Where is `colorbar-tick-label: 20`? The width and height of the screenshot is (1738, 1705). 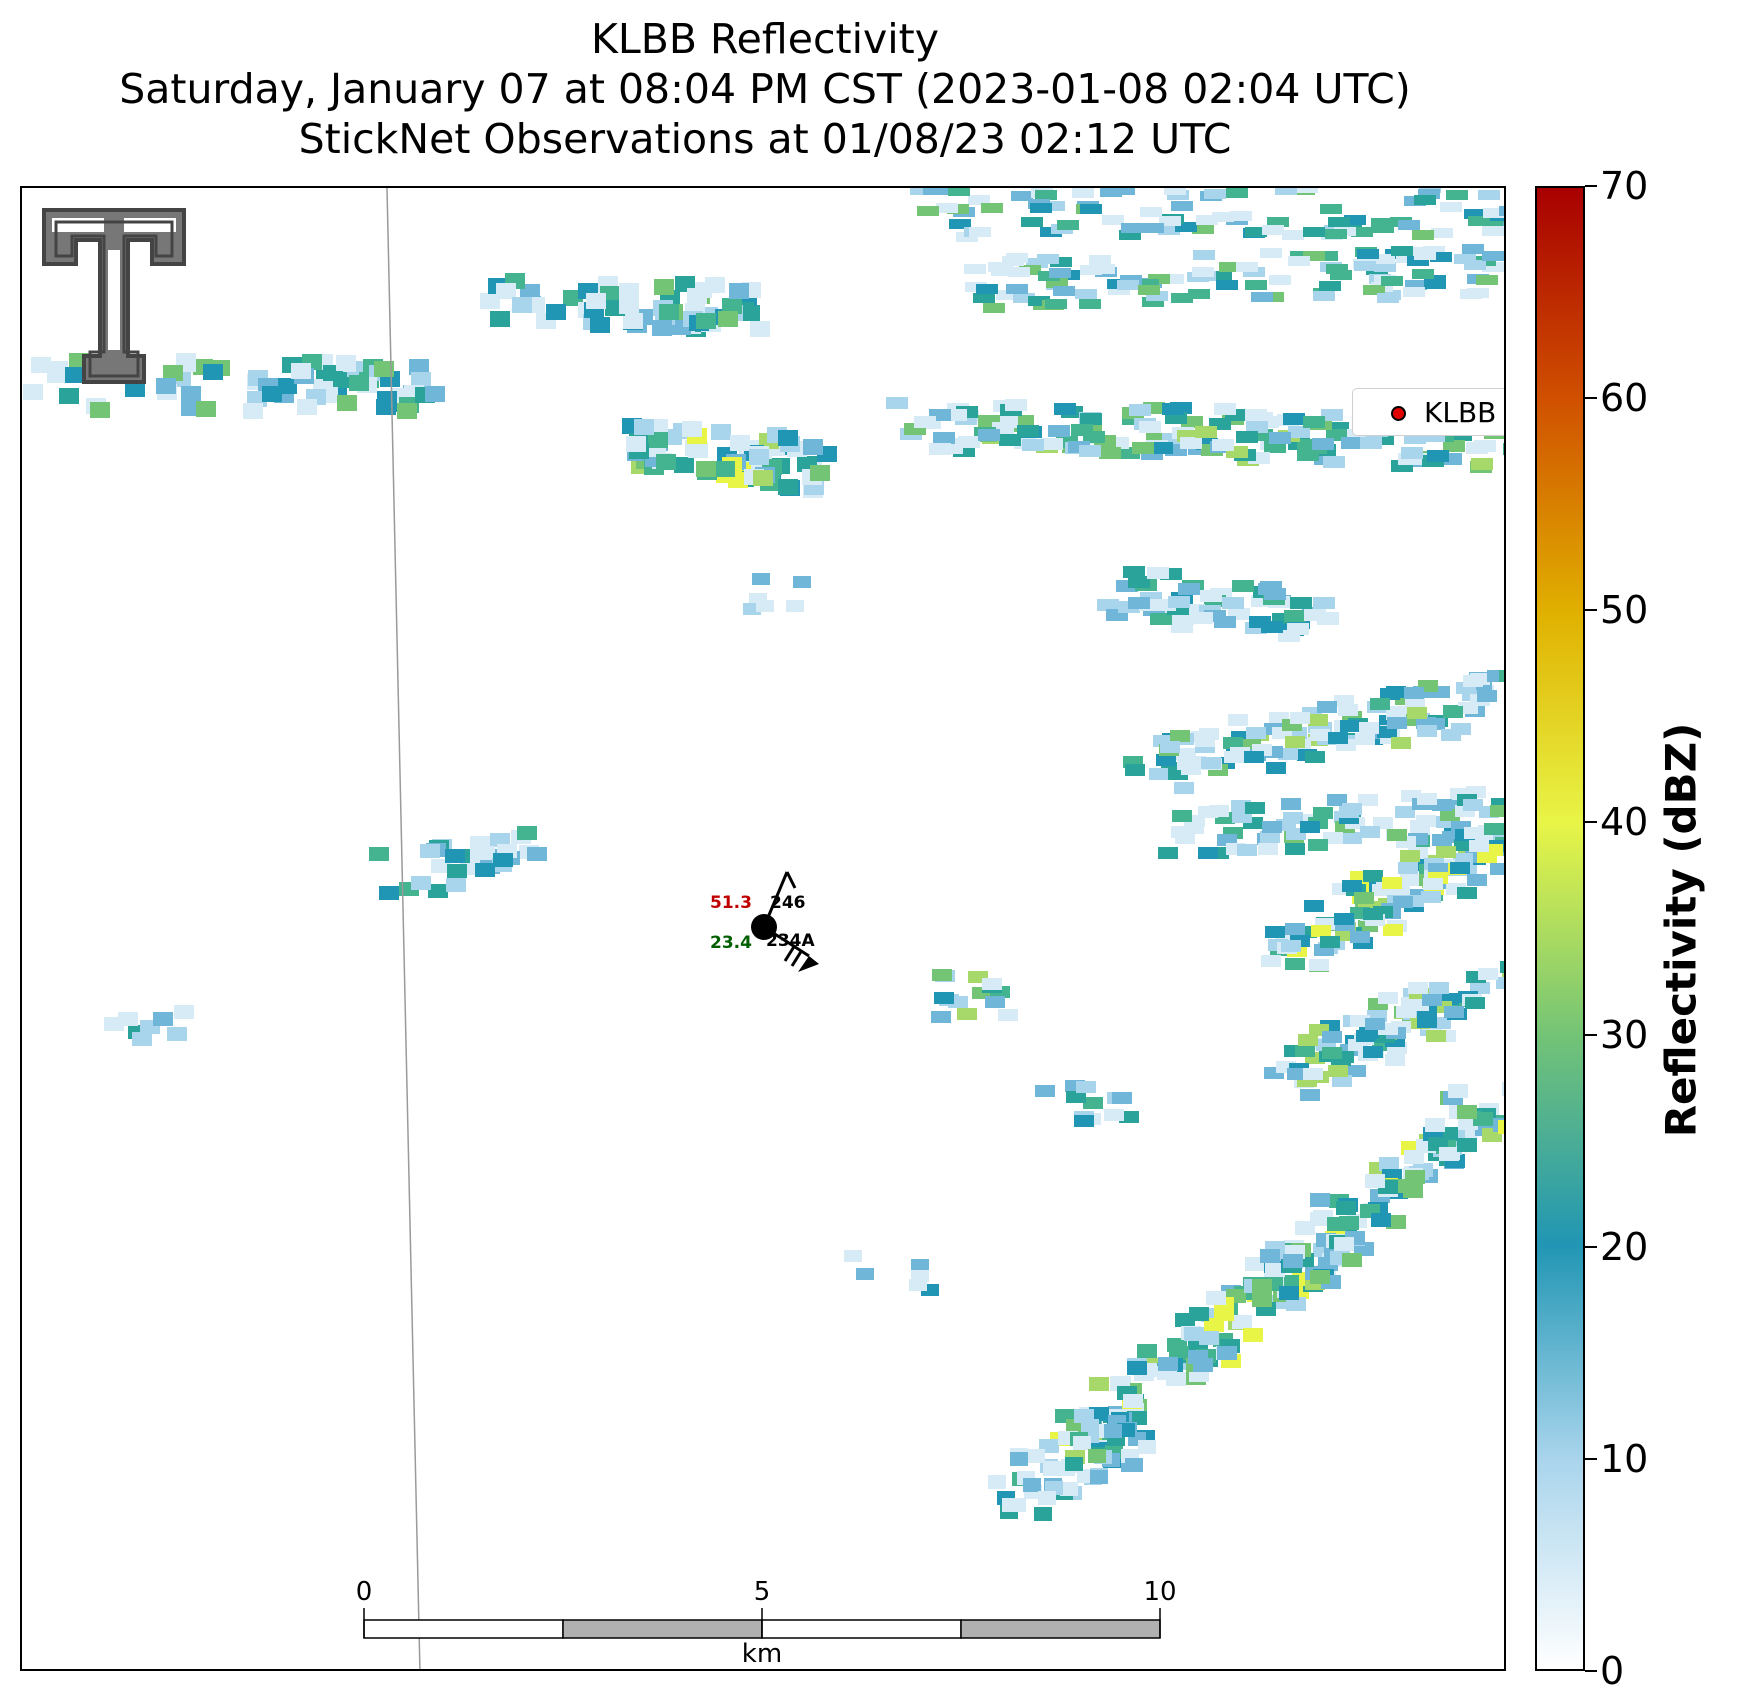
colorbar-tick-label: 20 is located at coordinates (1624, 1246).